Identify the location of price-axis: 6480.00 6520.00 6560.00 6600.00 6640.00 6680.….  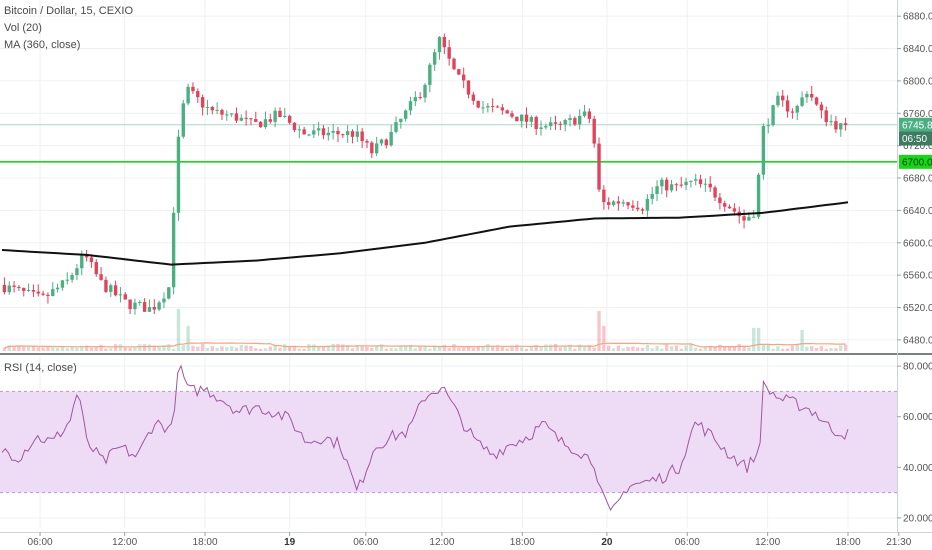
(914, 179).